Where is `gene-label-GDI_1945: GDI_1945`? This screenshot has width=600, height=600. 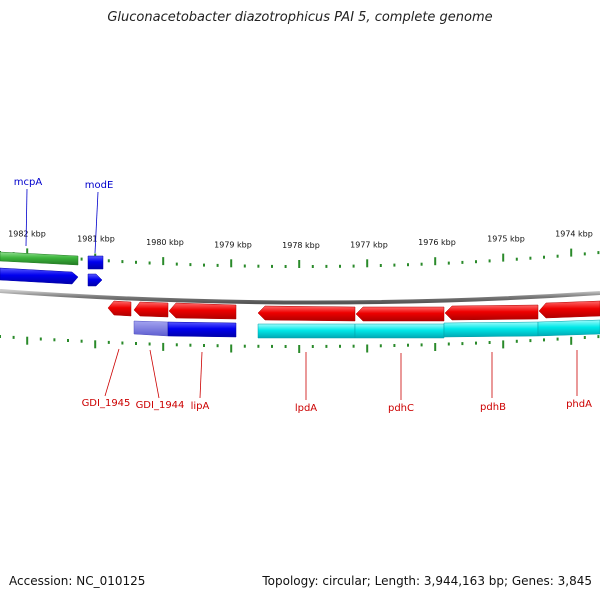 gene-label-GDI_1945: GDI_1945 is located at coordinates (106, 403).